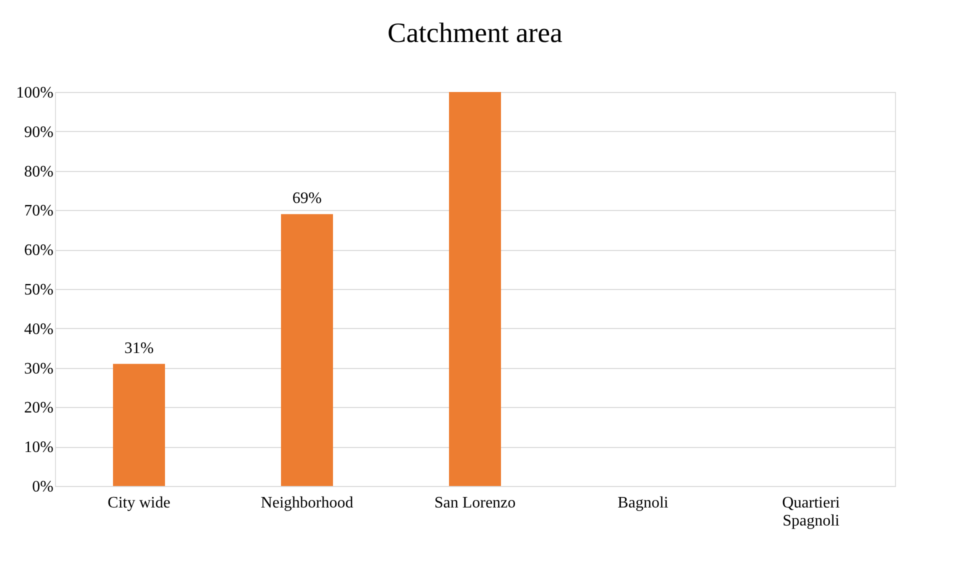 This screenshot has height=580, width=953. I want to click on data-label: 69%, so click(307, 199).